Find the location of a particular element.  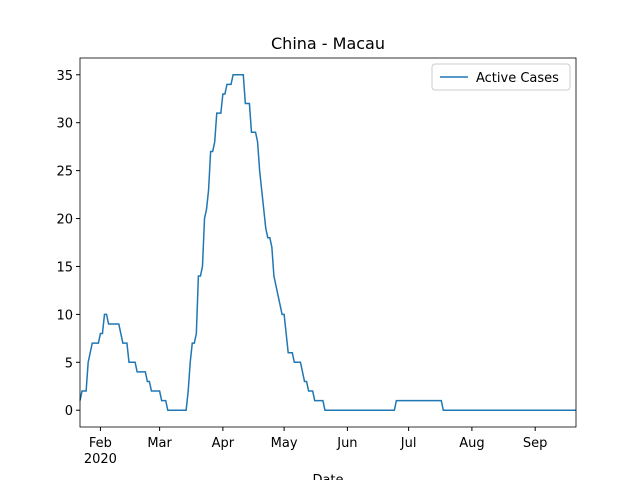

y-tick-label: 10 is located at coordinates (64, 315).